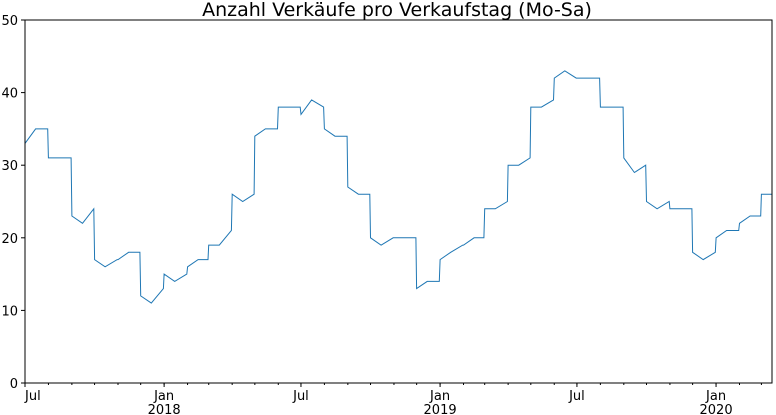  Describe the element at coordinates (397, 10) in the screenshot. I see `chart-title: Anzahl Verkäufe pro Verkaufstag (Mo-Sa)` at that location.